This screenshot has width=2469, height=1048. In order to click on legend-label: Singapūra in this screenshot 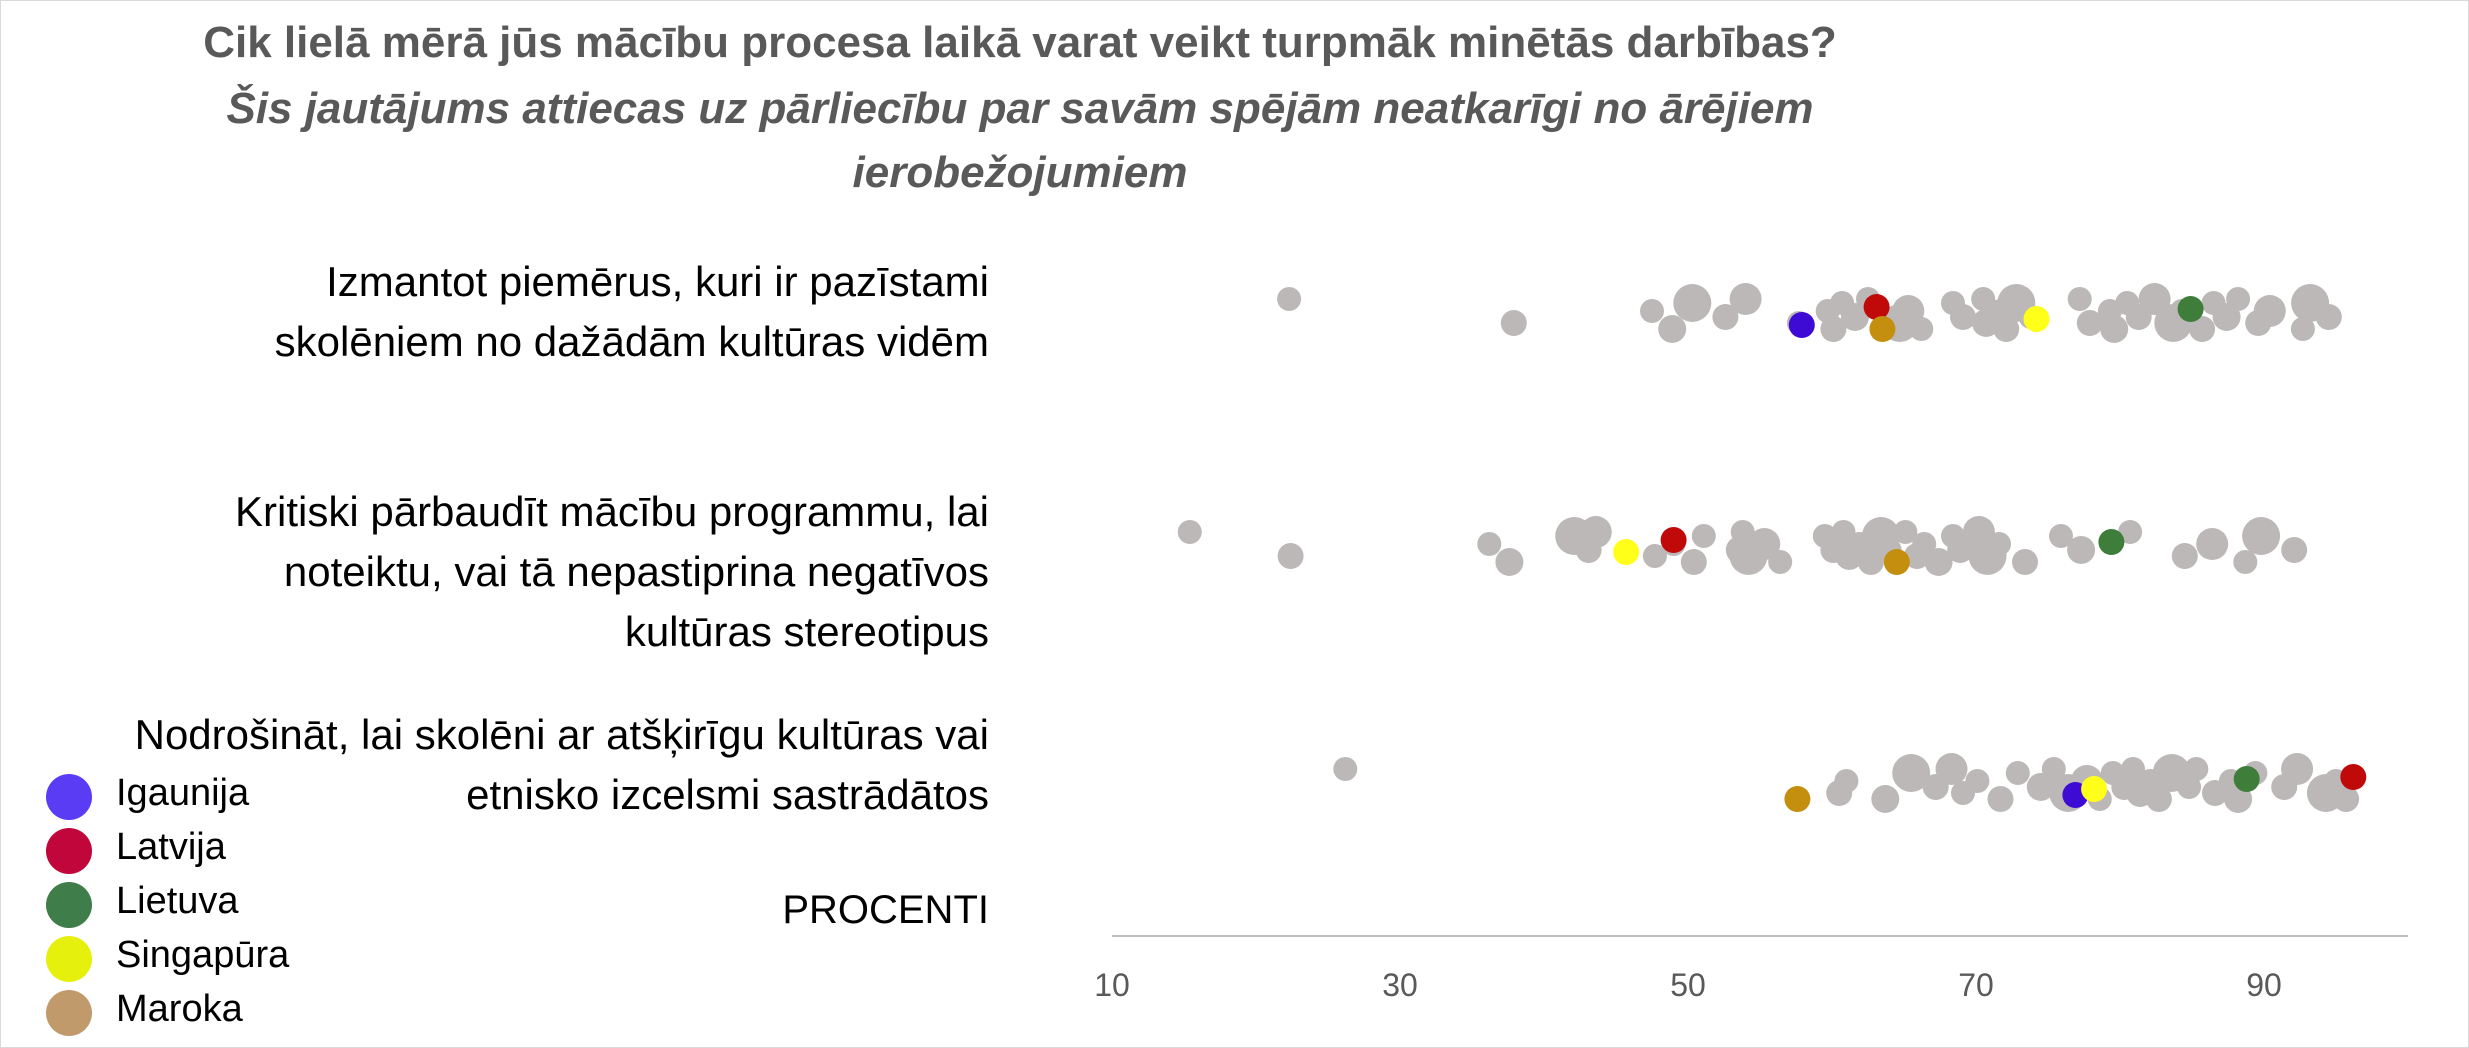, I will do `click(203, 955)`.